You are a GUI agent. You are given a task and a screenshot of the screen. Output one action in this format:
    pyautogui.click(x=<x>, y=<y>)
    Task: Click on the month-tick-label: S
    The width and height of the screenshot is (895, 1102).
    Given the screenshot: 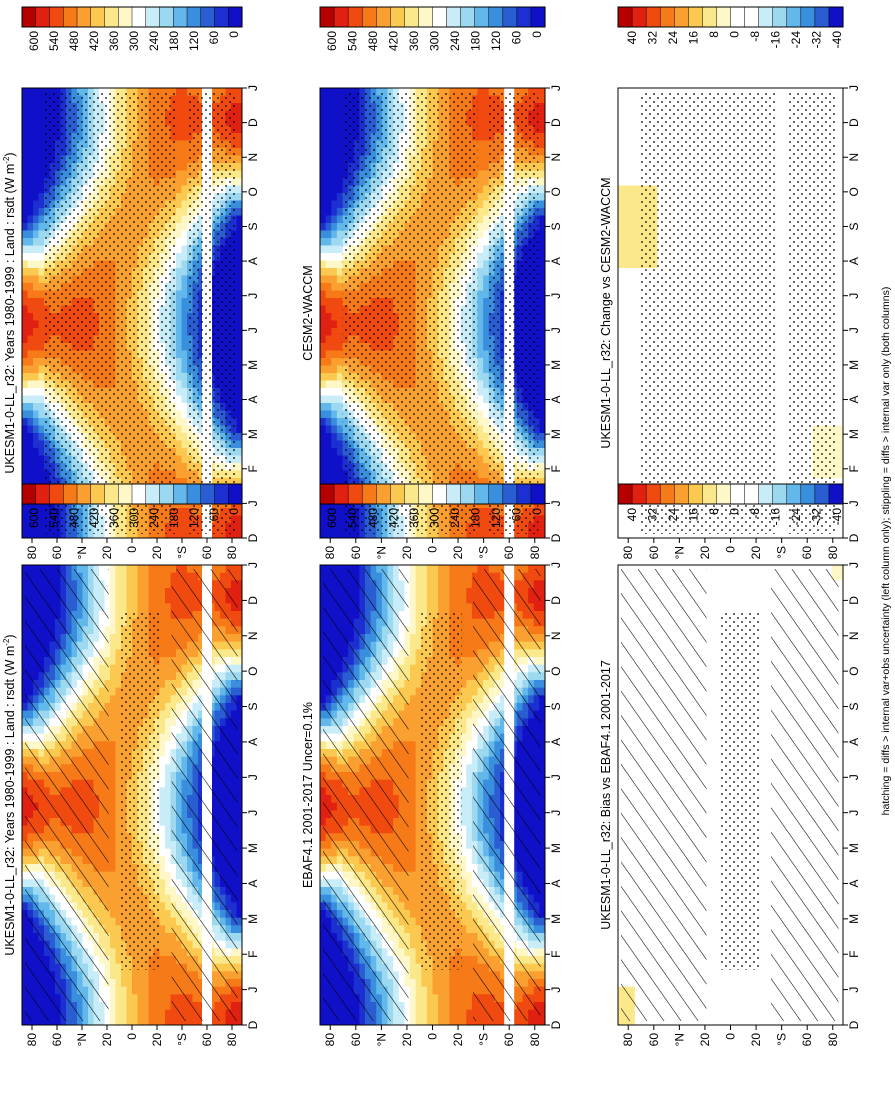 What is the action you would take?
    pyautogui.click(x=854, y=226)
    